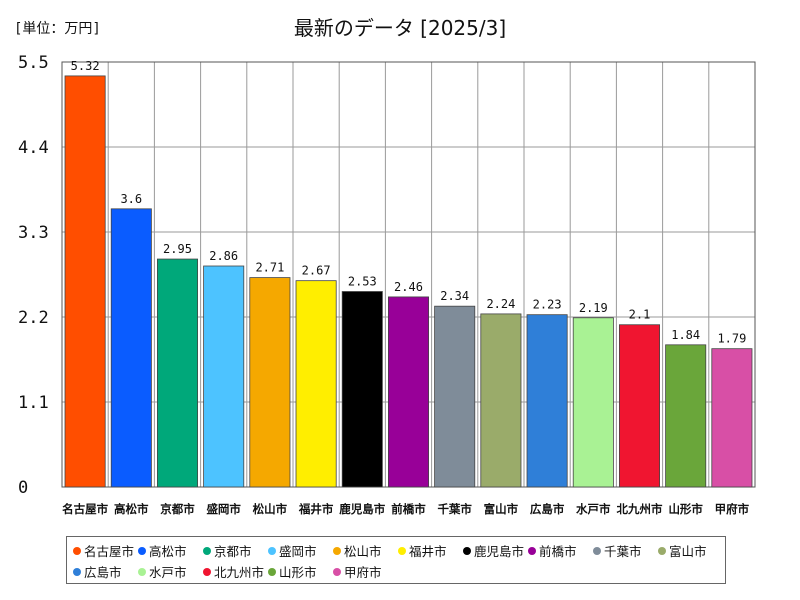  I want to click on category-label: 高松市, so click(131, 509).